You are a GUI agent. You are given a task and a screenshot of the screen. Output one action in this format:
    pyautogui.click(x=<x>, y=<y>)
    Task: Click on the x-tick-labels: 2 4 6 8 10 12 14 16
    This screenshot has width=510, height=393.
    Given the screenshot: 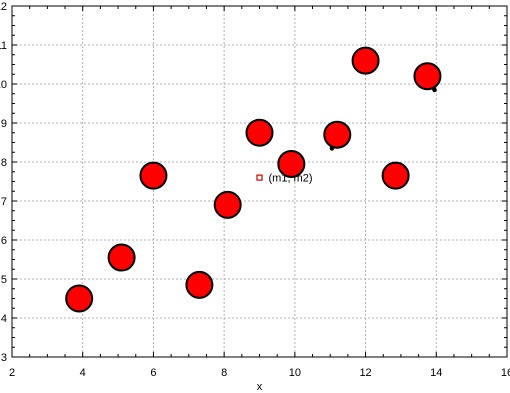 What is the action you would take?
    pyautogui.click(x=259, y=373)
    